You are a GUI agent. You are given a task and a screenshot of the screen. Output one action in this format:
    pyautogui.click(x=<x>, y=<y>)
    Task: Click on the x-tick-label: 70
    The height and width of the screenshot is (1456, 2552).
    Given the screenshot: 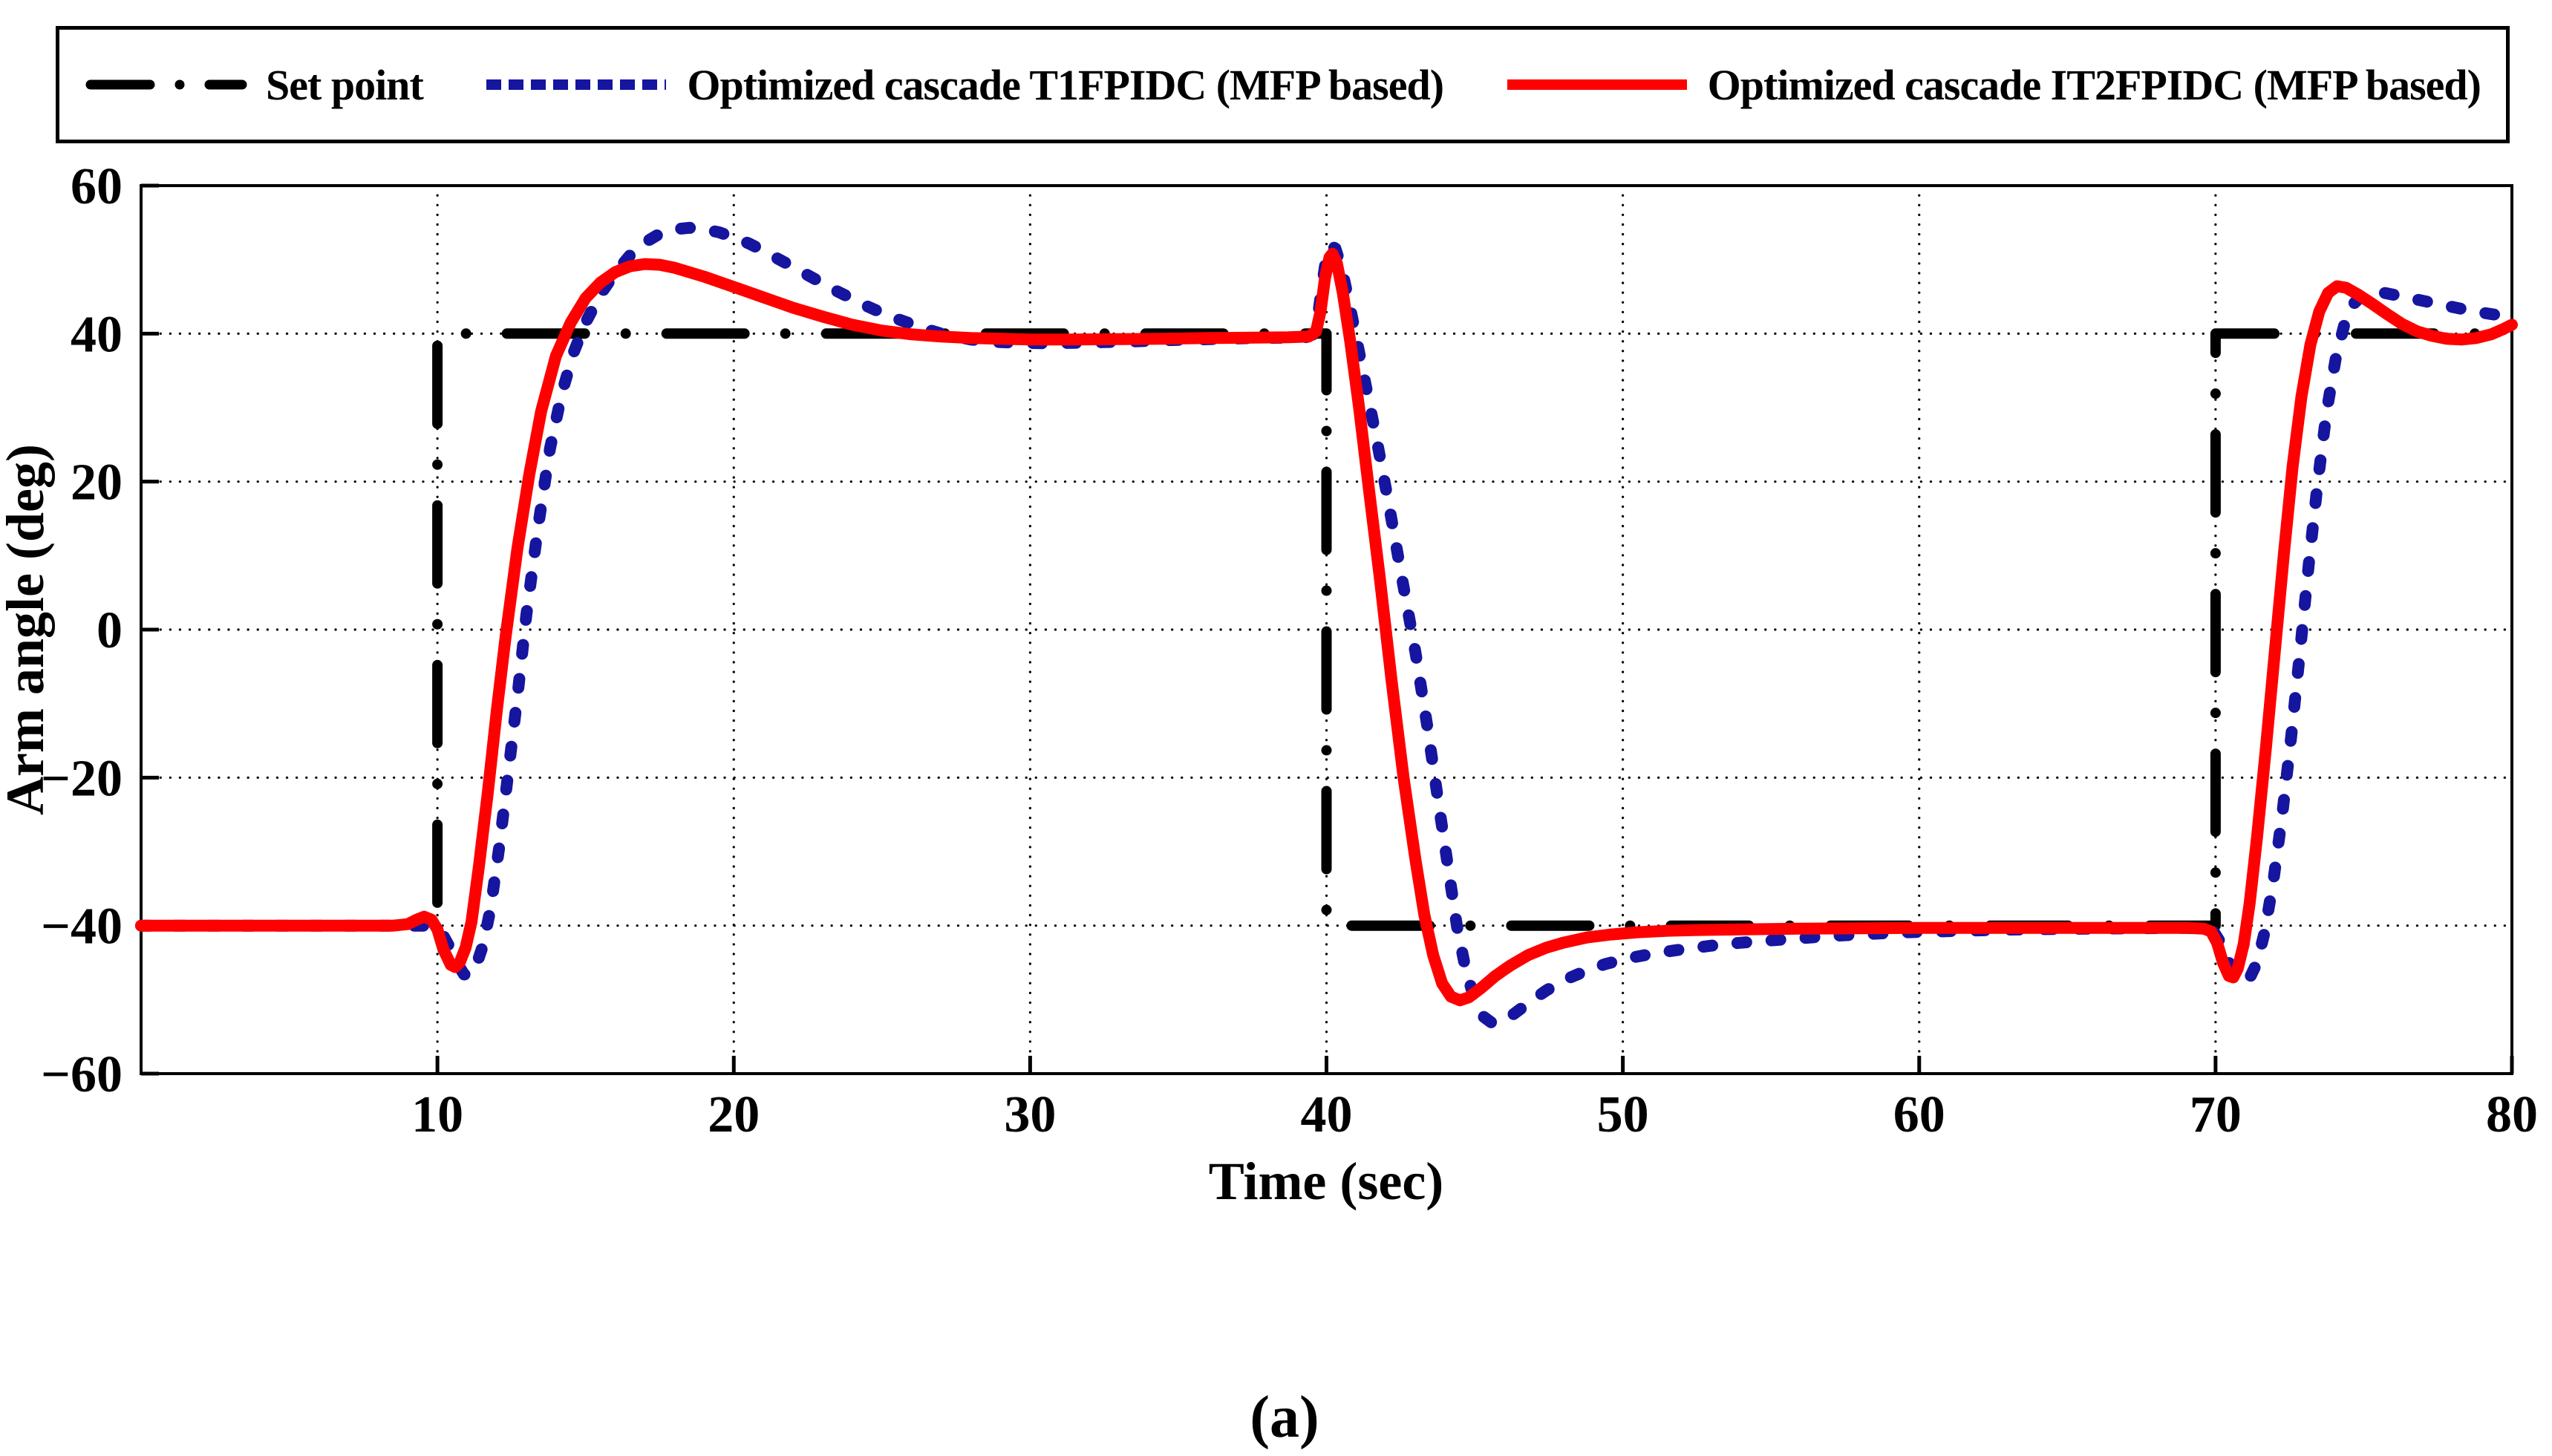 What is the action you would take?
    pyautogui.click(x=2216, y=1115)
    